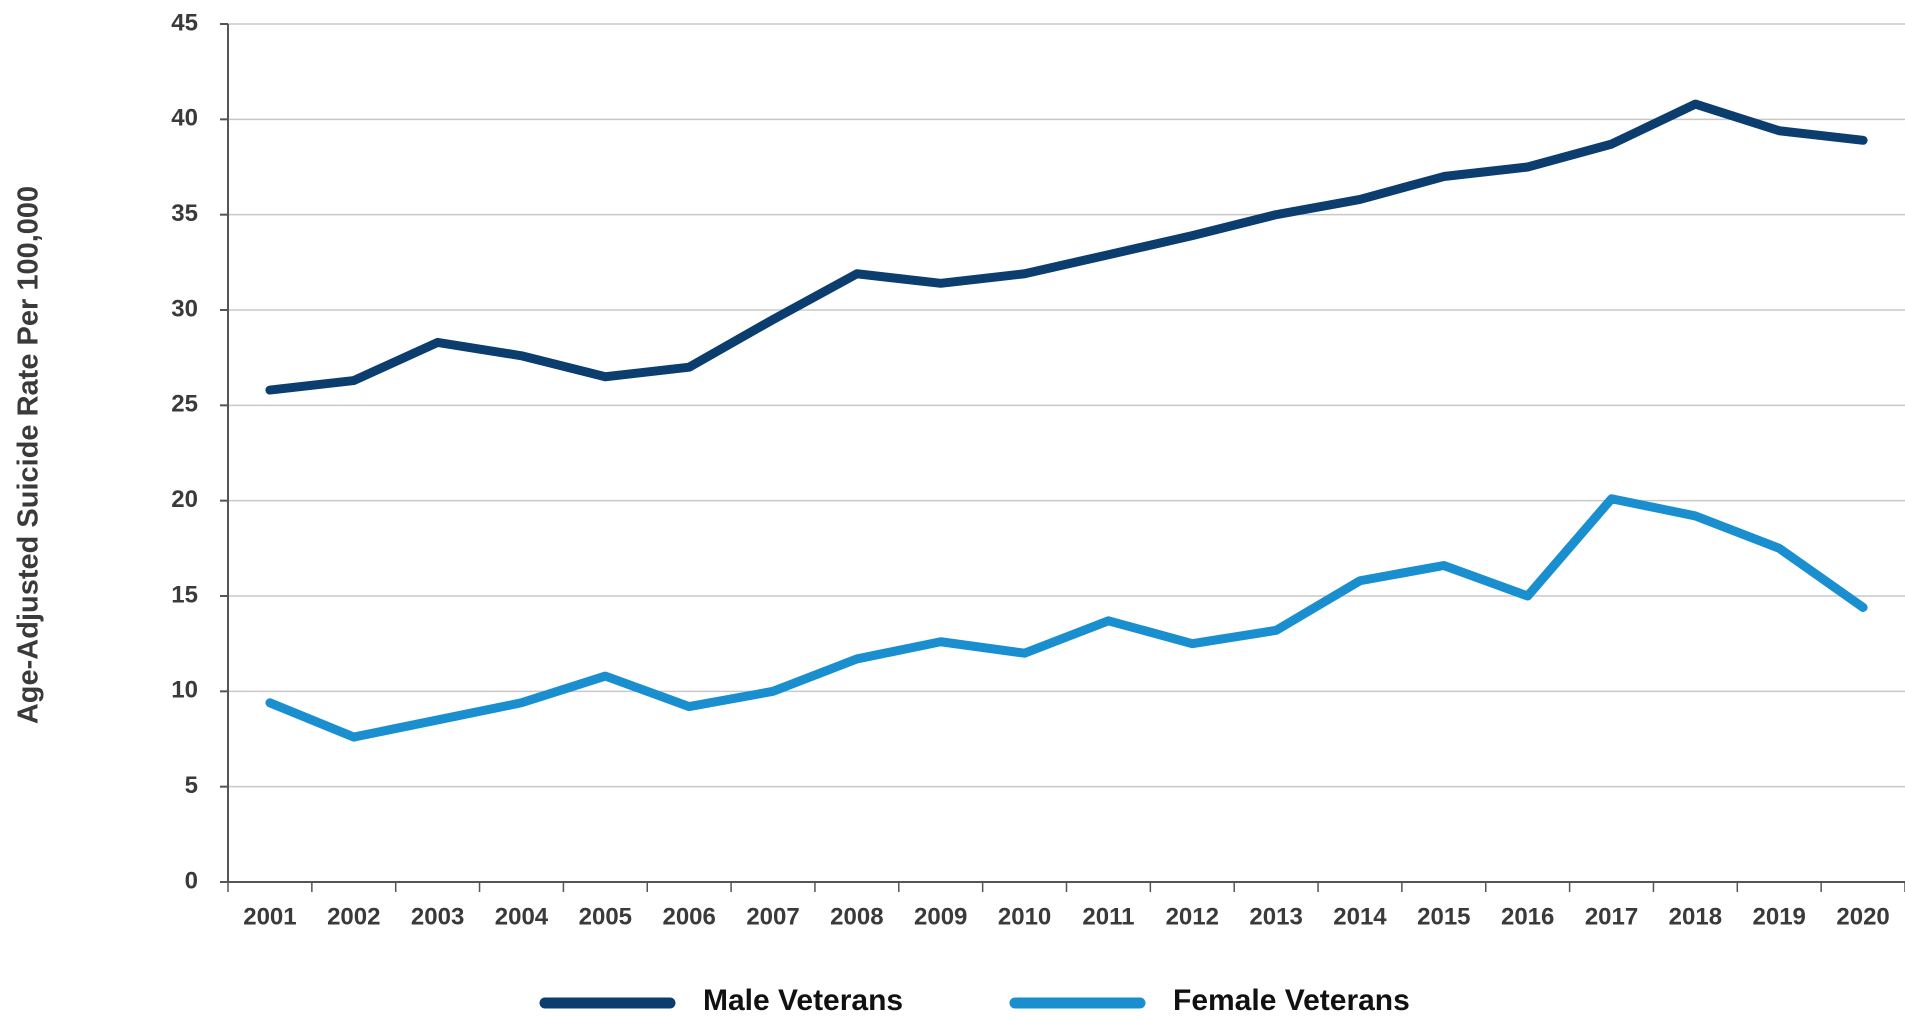 The image size is (1905, 1019). I want to click on x-tick-label: 2015, so click(1443, 916).